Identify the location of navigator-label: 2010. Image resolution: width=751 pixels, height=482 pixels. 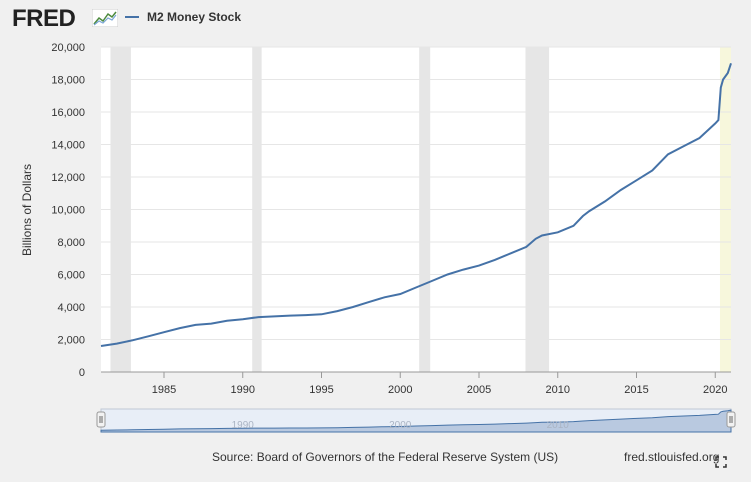
(558, 425).